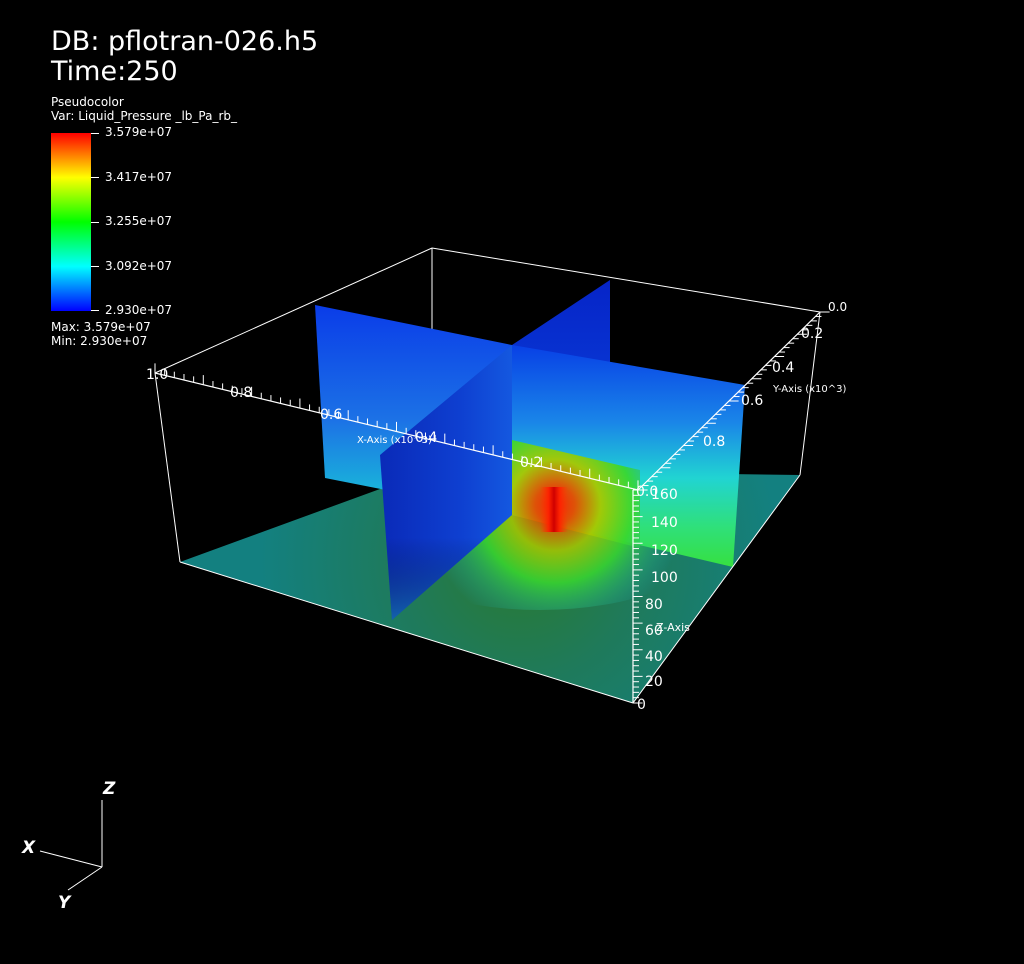  What do you see at coordinates (114, 71) in the screenshot?
I see `time-label: Time:250` at bounding box center [114, 71].